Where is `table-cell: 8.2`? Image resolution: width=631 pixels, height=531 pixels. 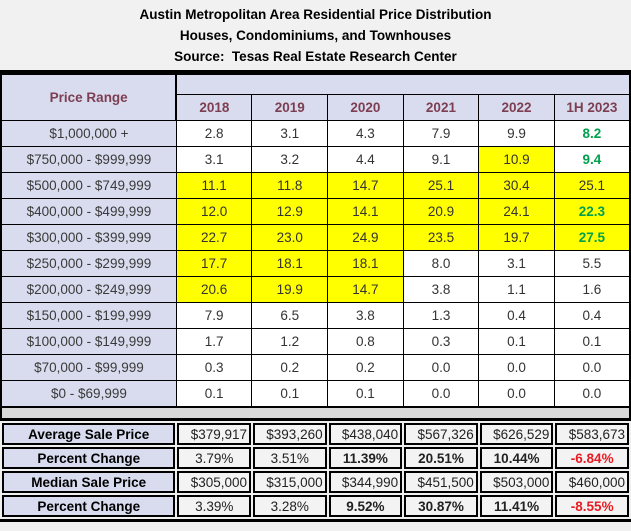
table-cell: 8.2 is located at coordinates (592, 133).